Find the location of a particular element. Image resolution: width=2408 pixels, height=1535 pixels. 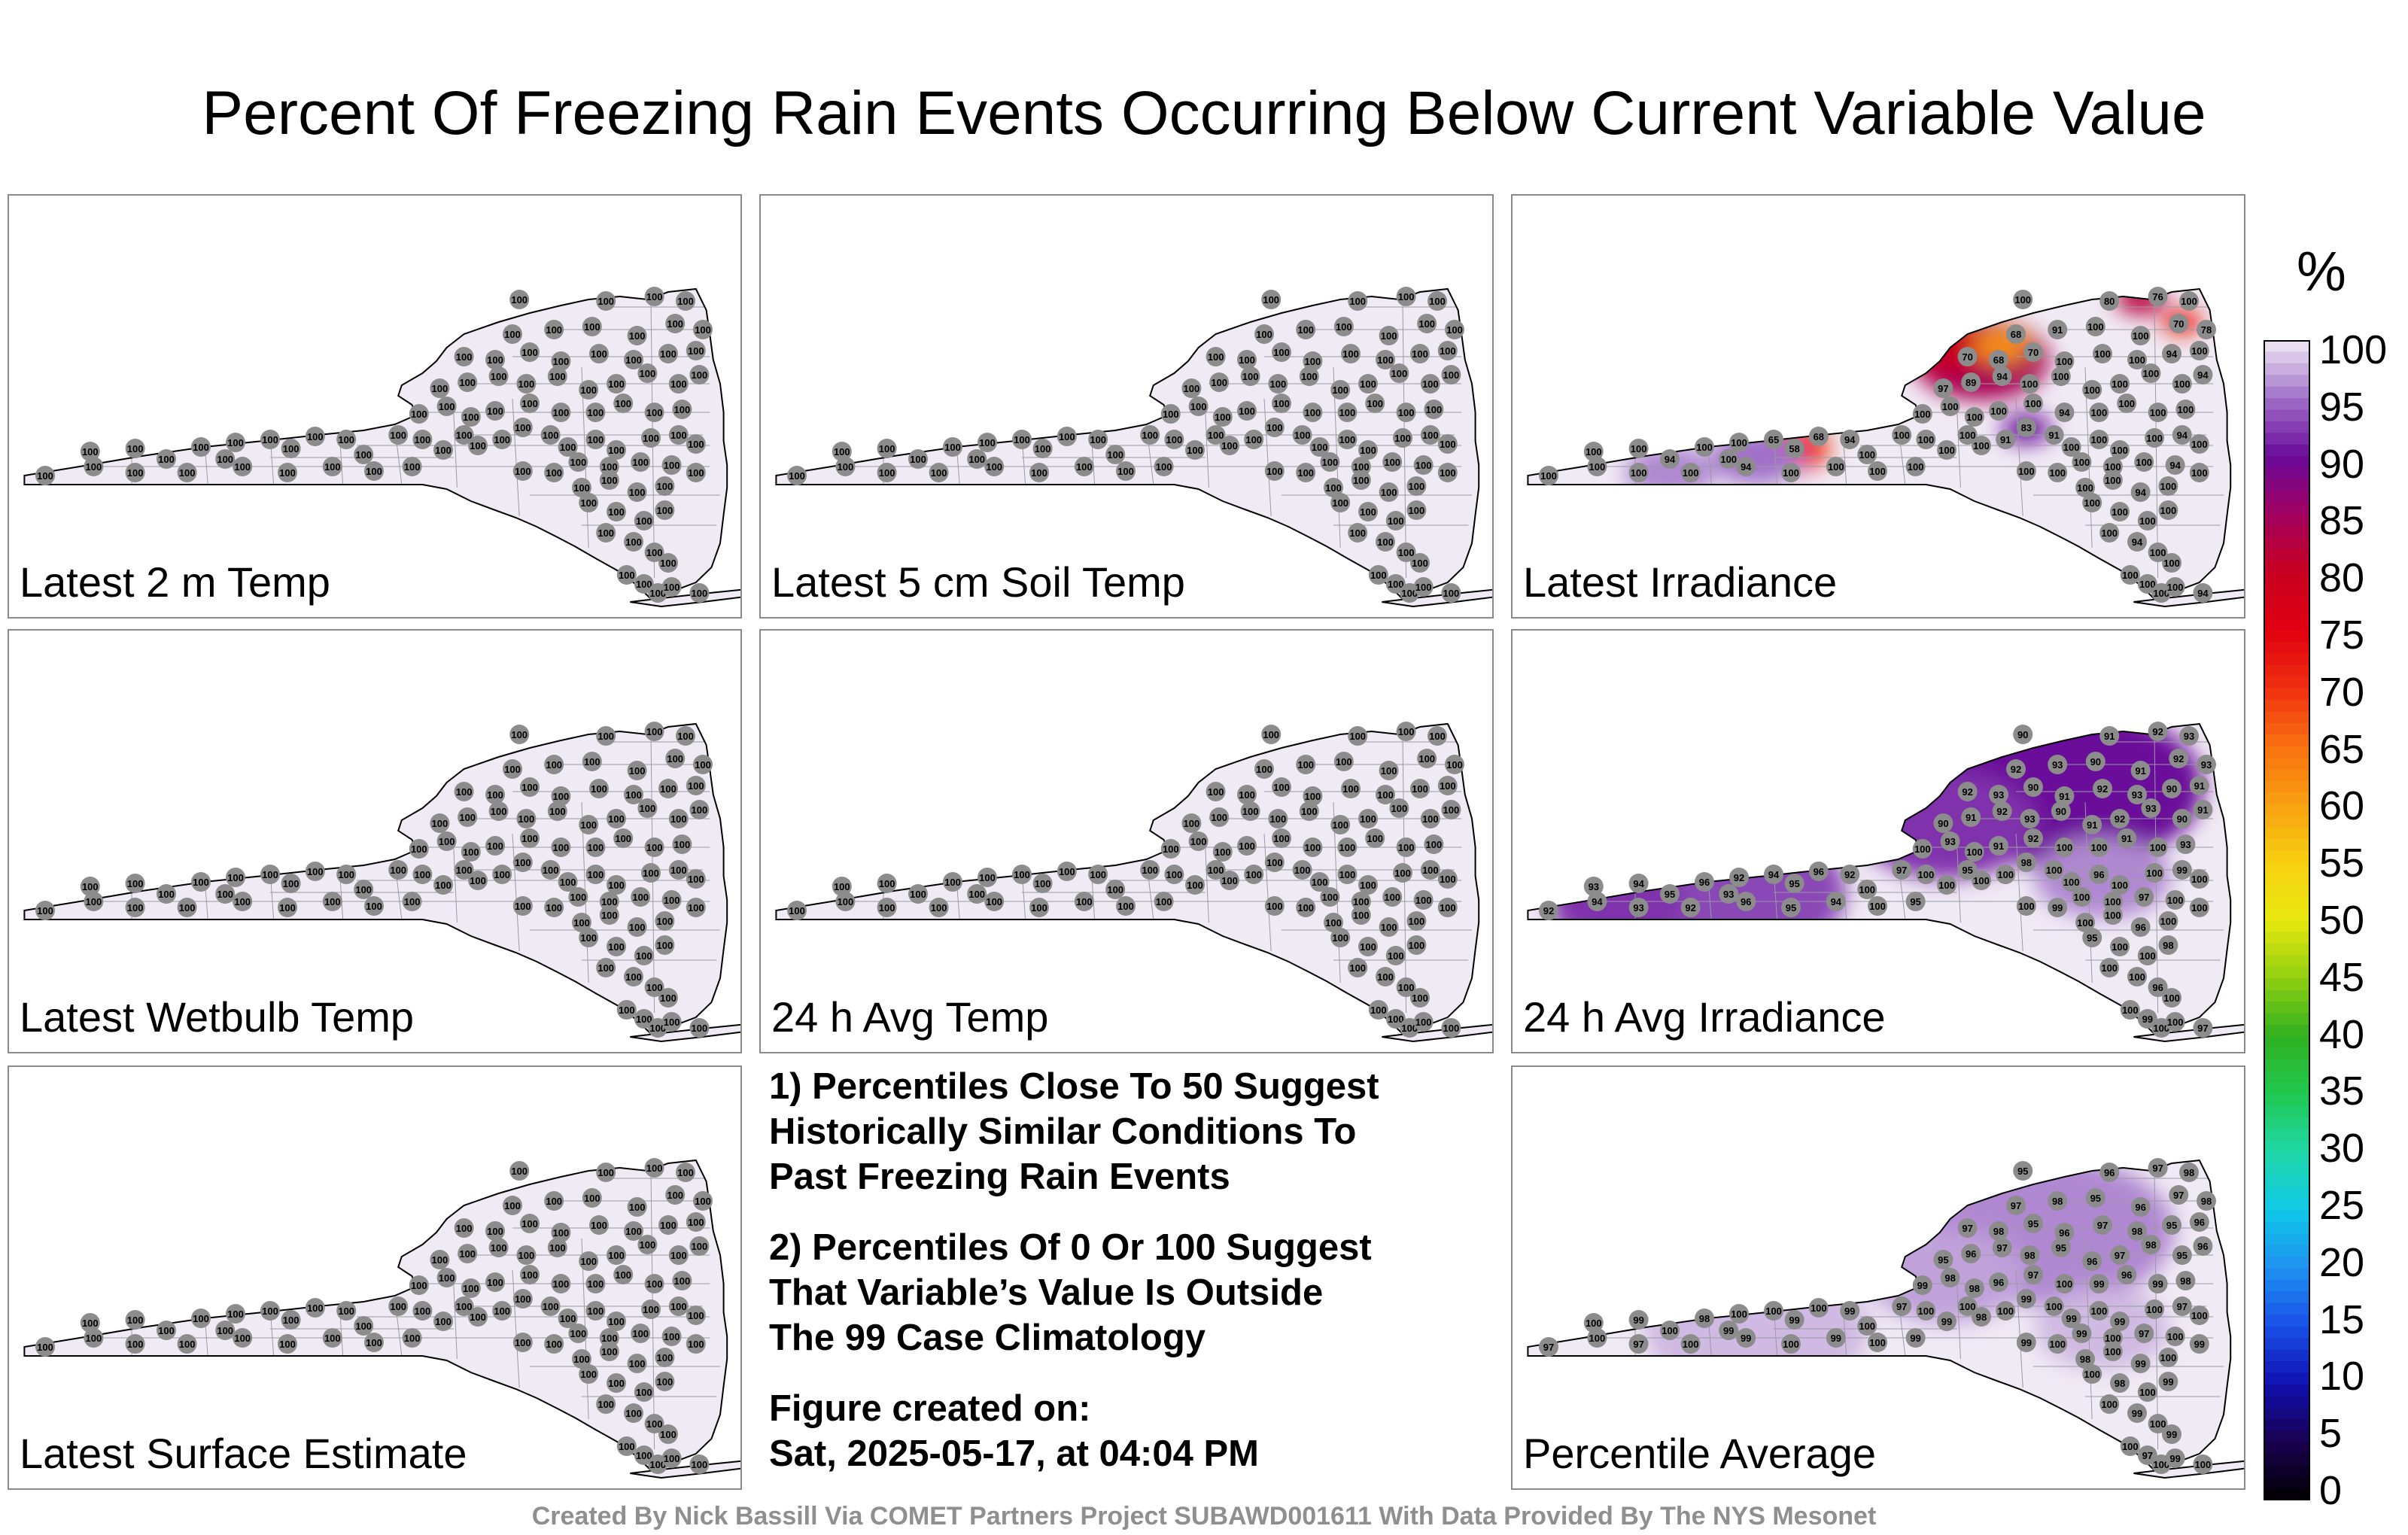

station-value-label: 97 is located at coordinates (2120, 1255).